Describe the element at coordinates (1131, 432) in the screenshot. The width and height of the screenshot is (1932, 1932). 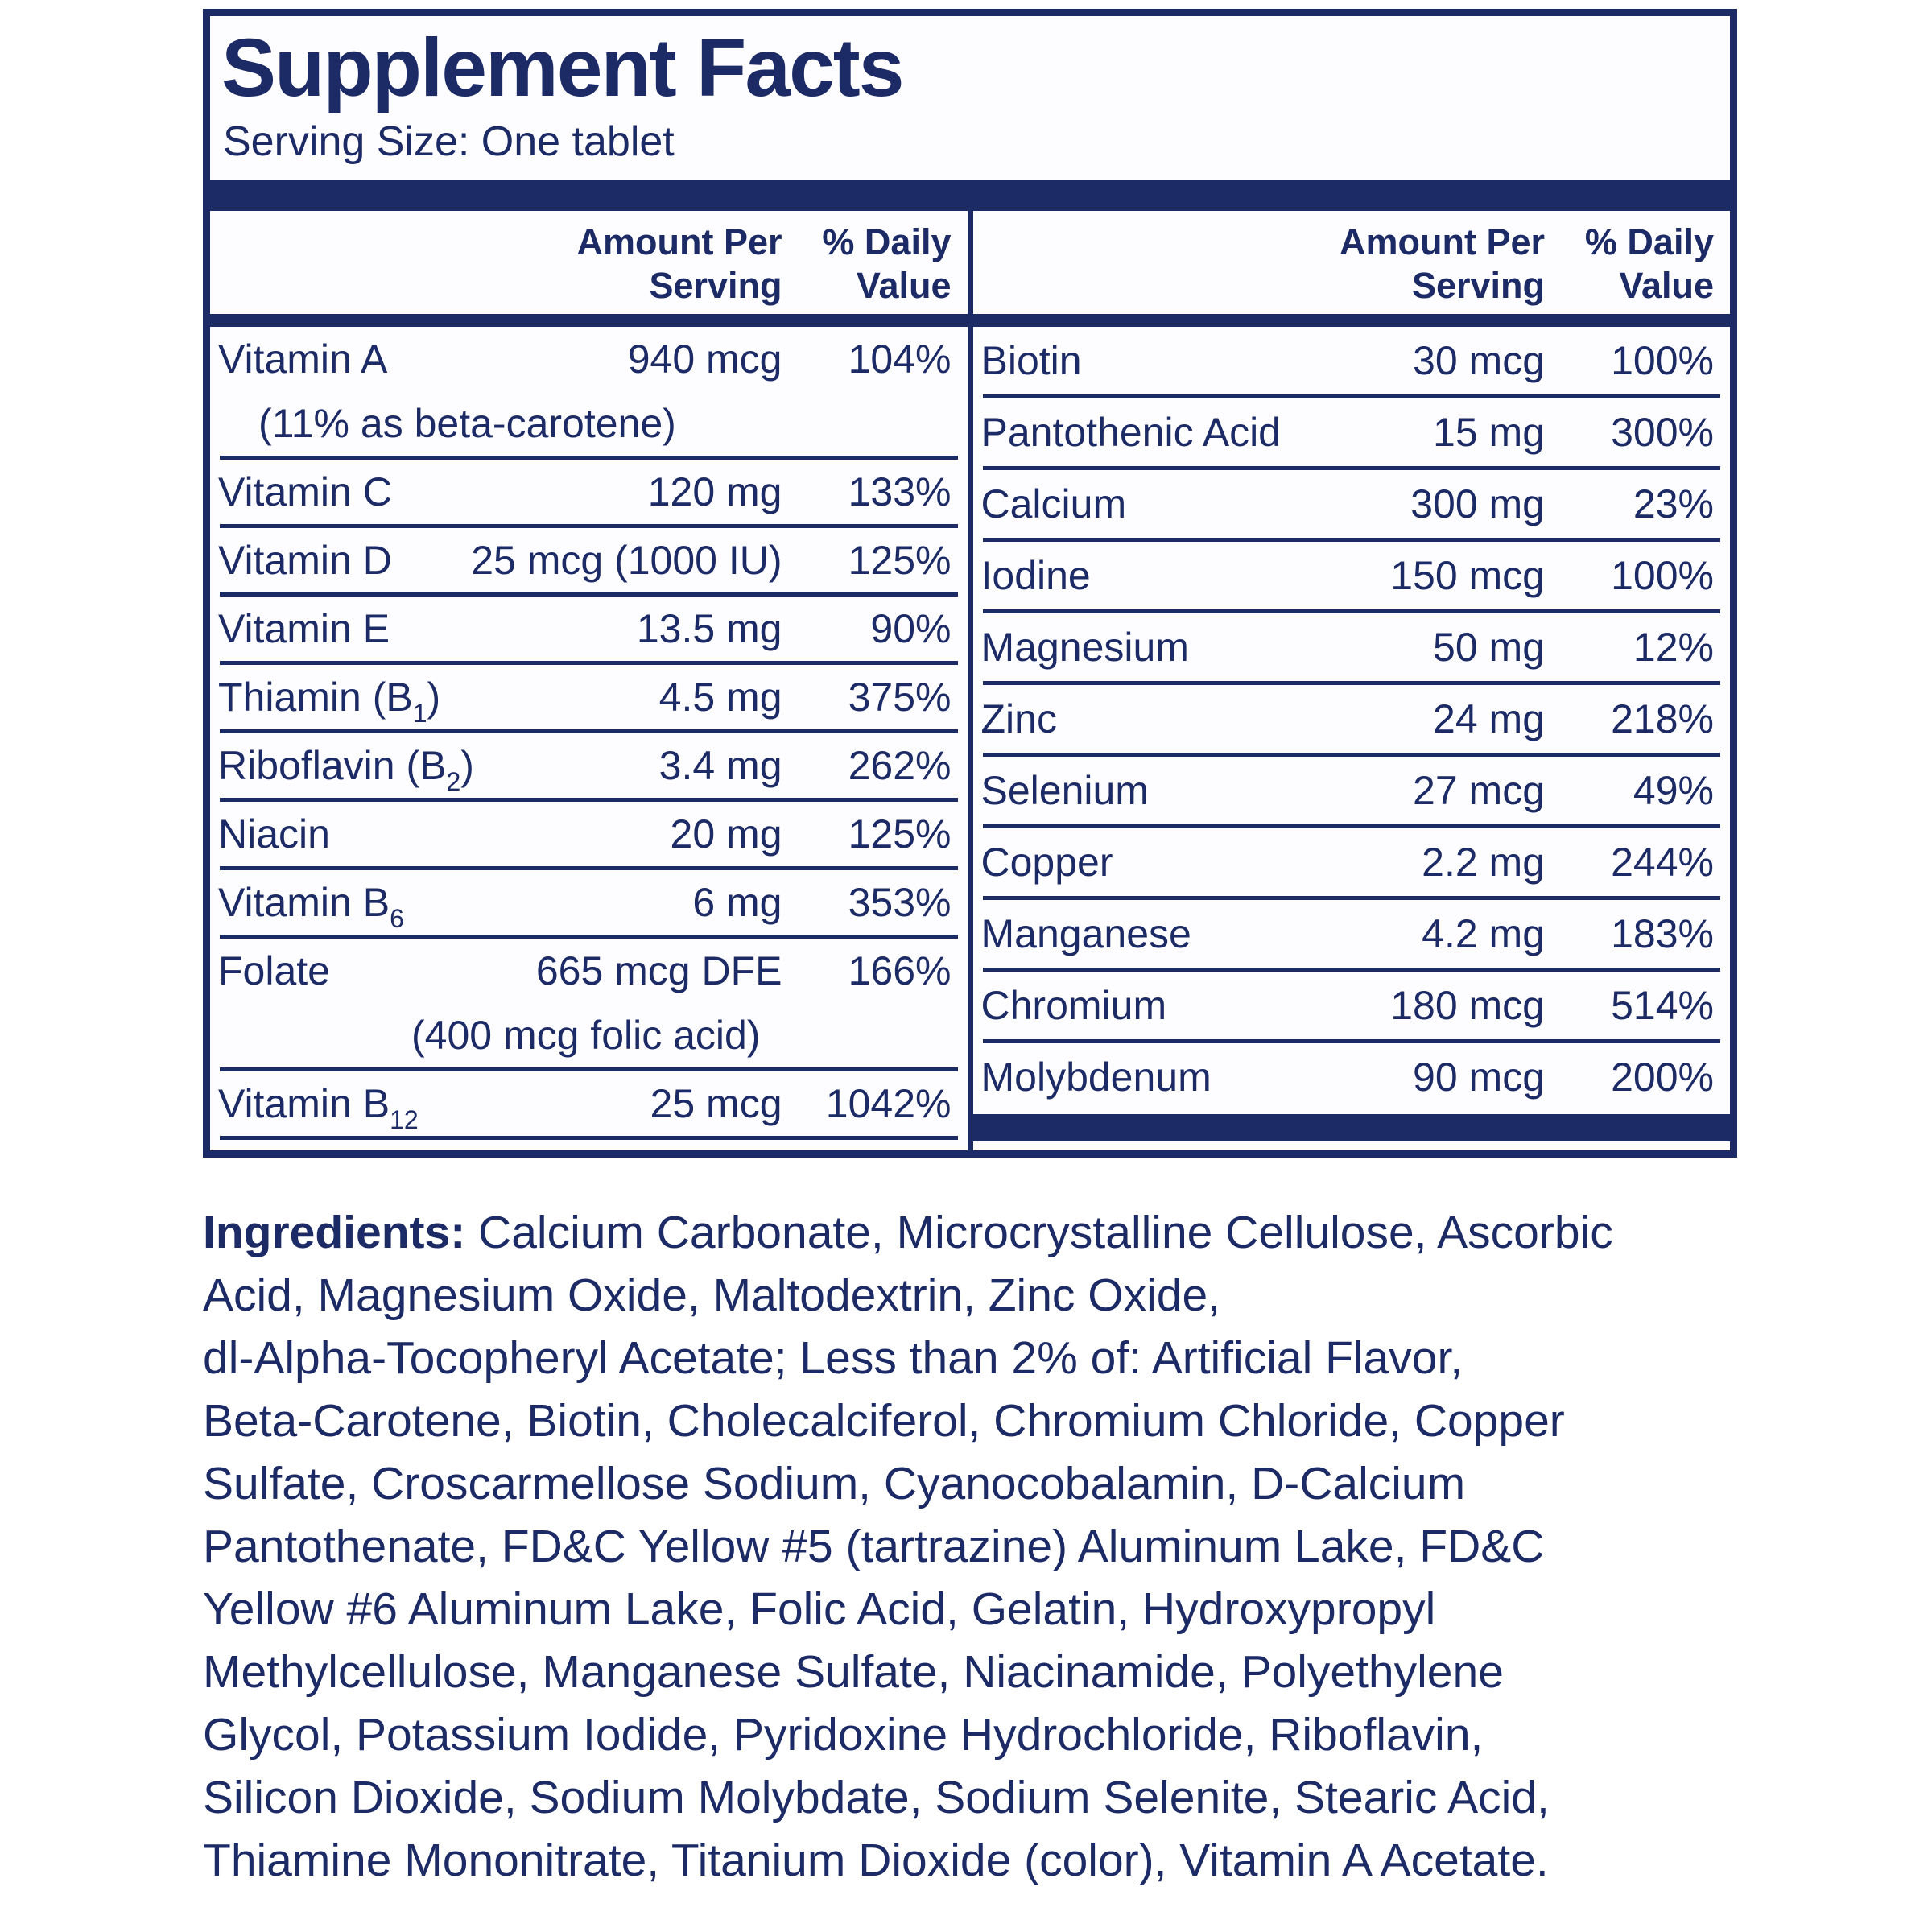
I see `nutrient-name: Pantothenic Acid` at that location.